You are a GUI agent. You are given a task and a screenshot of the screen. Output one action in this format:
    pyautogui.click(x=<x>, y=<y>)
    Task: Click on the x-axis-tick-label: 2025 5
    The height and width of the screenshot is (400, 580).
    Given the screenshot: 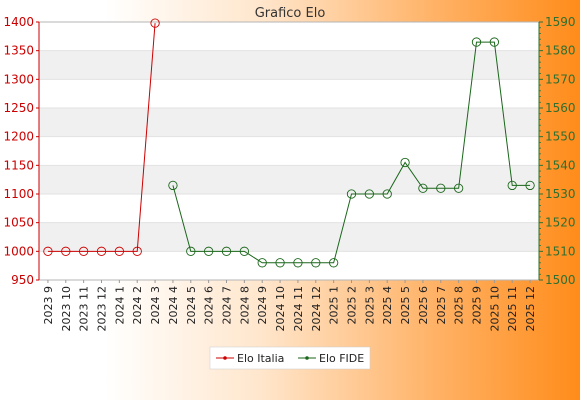 What is the action you would take?
    pyautogui.click(x=405, y=305)
    